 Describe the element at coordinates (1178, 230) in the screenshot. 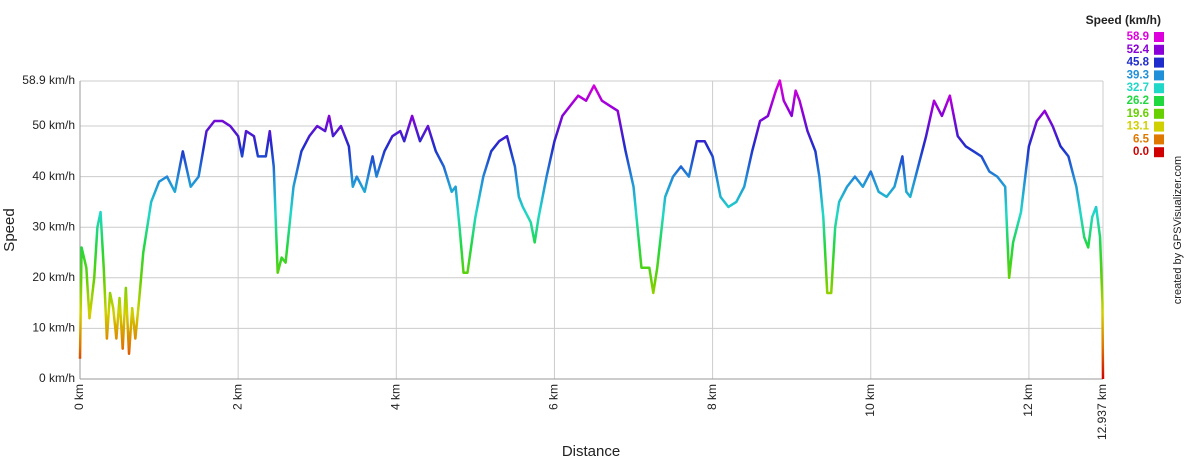

I see `credit: created by GPSVisualizer.com` at that location.